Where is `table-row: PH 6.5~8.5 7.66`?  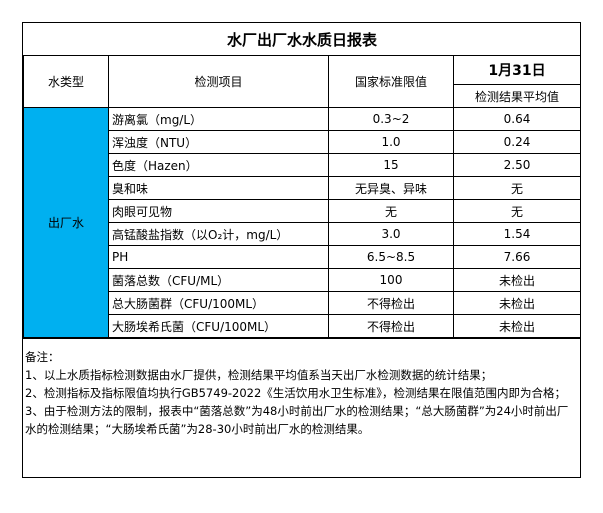 table-row: PH 6.5~8.5 7.66 is located at coordinates (303, 257).